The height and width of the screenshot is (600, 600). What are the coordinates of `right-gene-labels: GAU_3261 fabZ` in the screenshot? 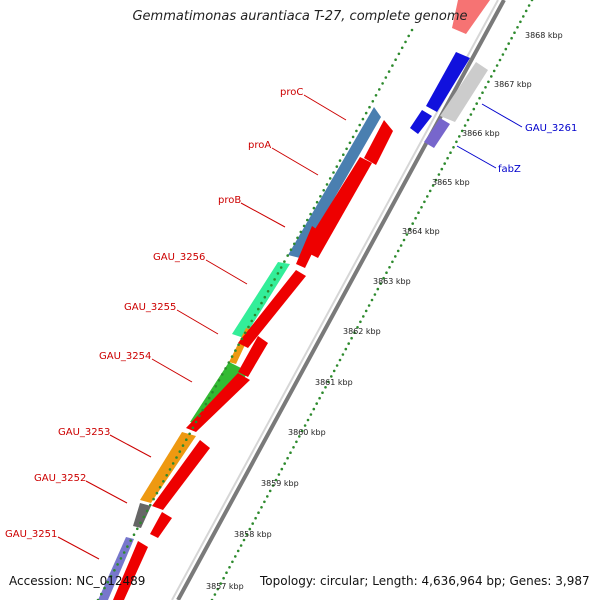 It's located at (516, 139).